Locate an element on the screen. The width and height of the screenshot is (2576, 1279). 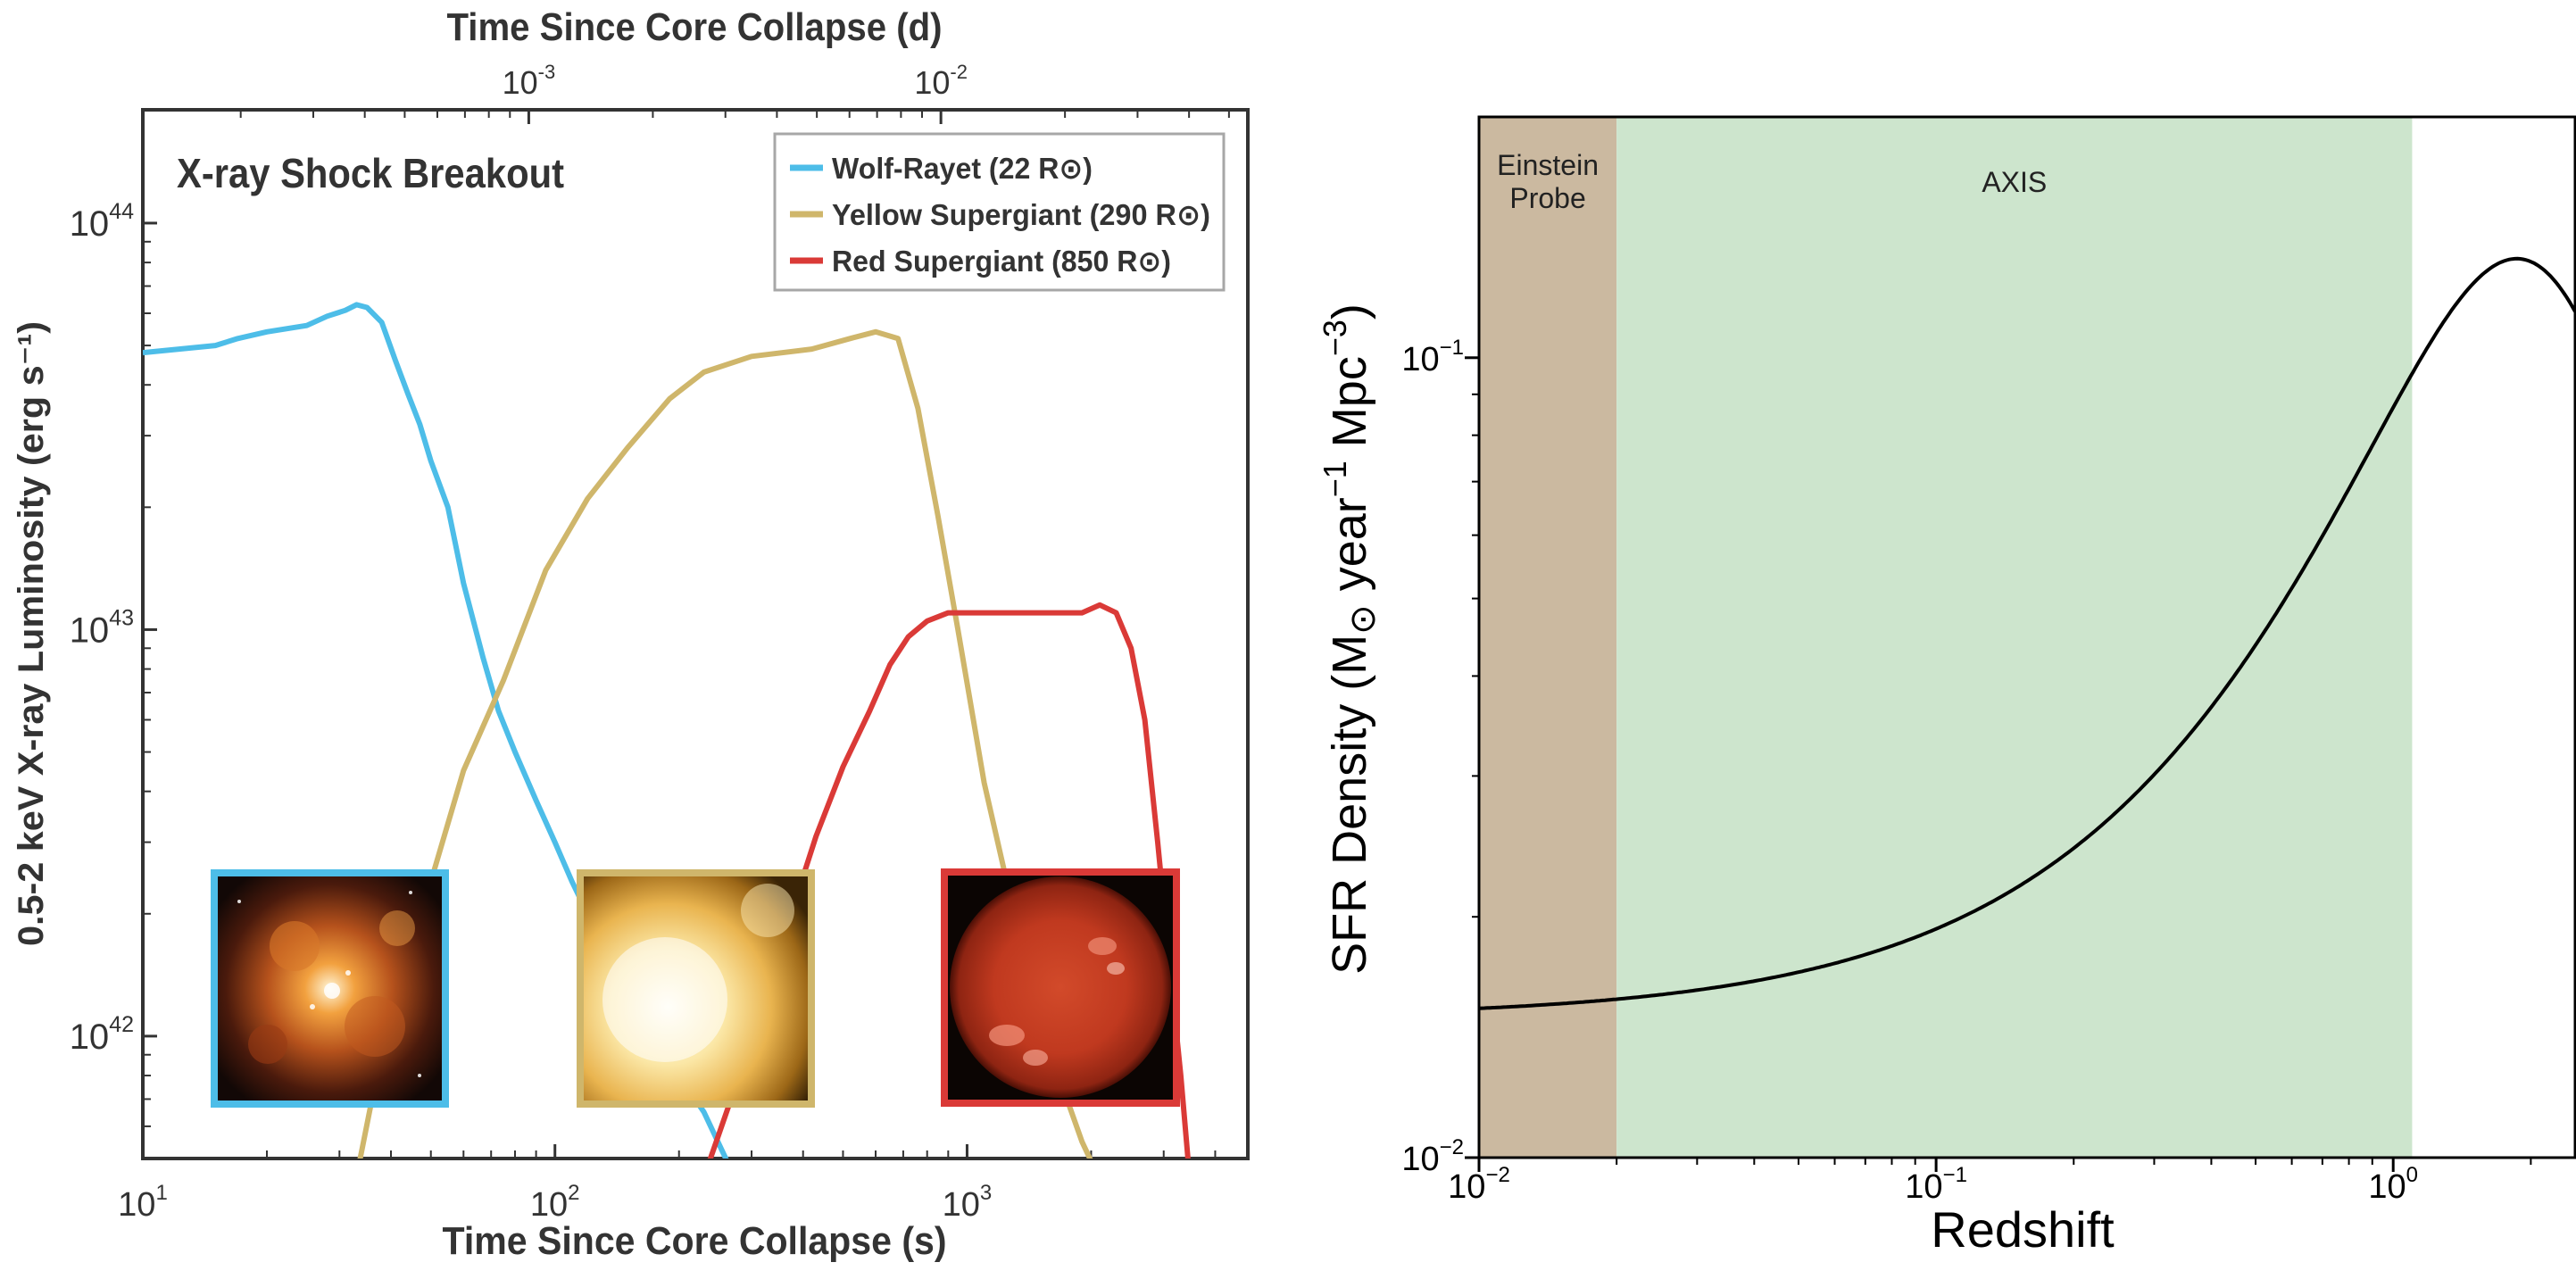
left-x-major-ticks is located at coordinates (554, 1151).